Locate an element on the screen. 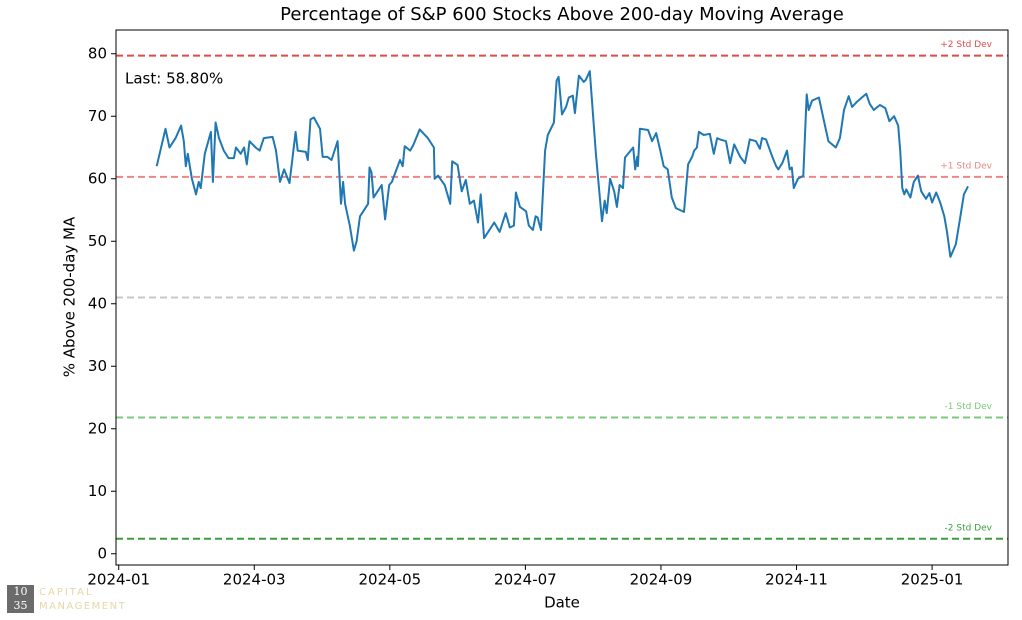 This screenshot has width=1022, height=620. x-tick-label: 2024-11 is located at coordinates (796, 580).